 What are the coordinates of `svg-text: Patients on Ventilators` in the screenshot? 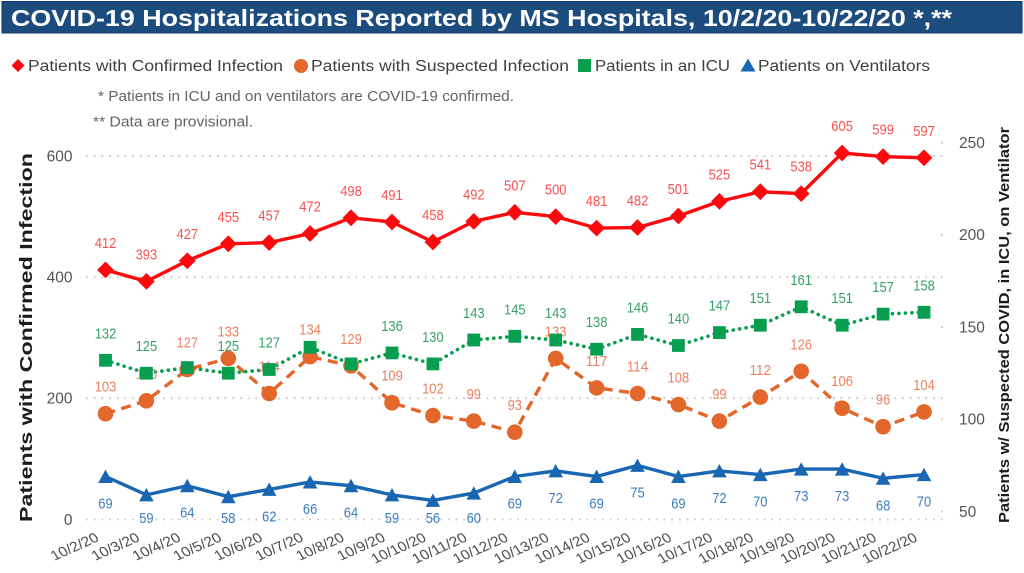 It's located at (844, 66).